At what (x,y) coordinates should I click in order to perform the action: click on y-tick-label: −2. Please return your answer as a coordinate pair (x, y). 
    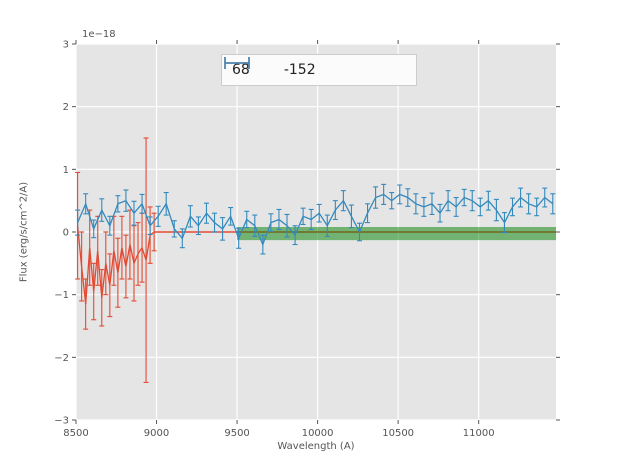
    Looking at the image, I should click on (61, 358).